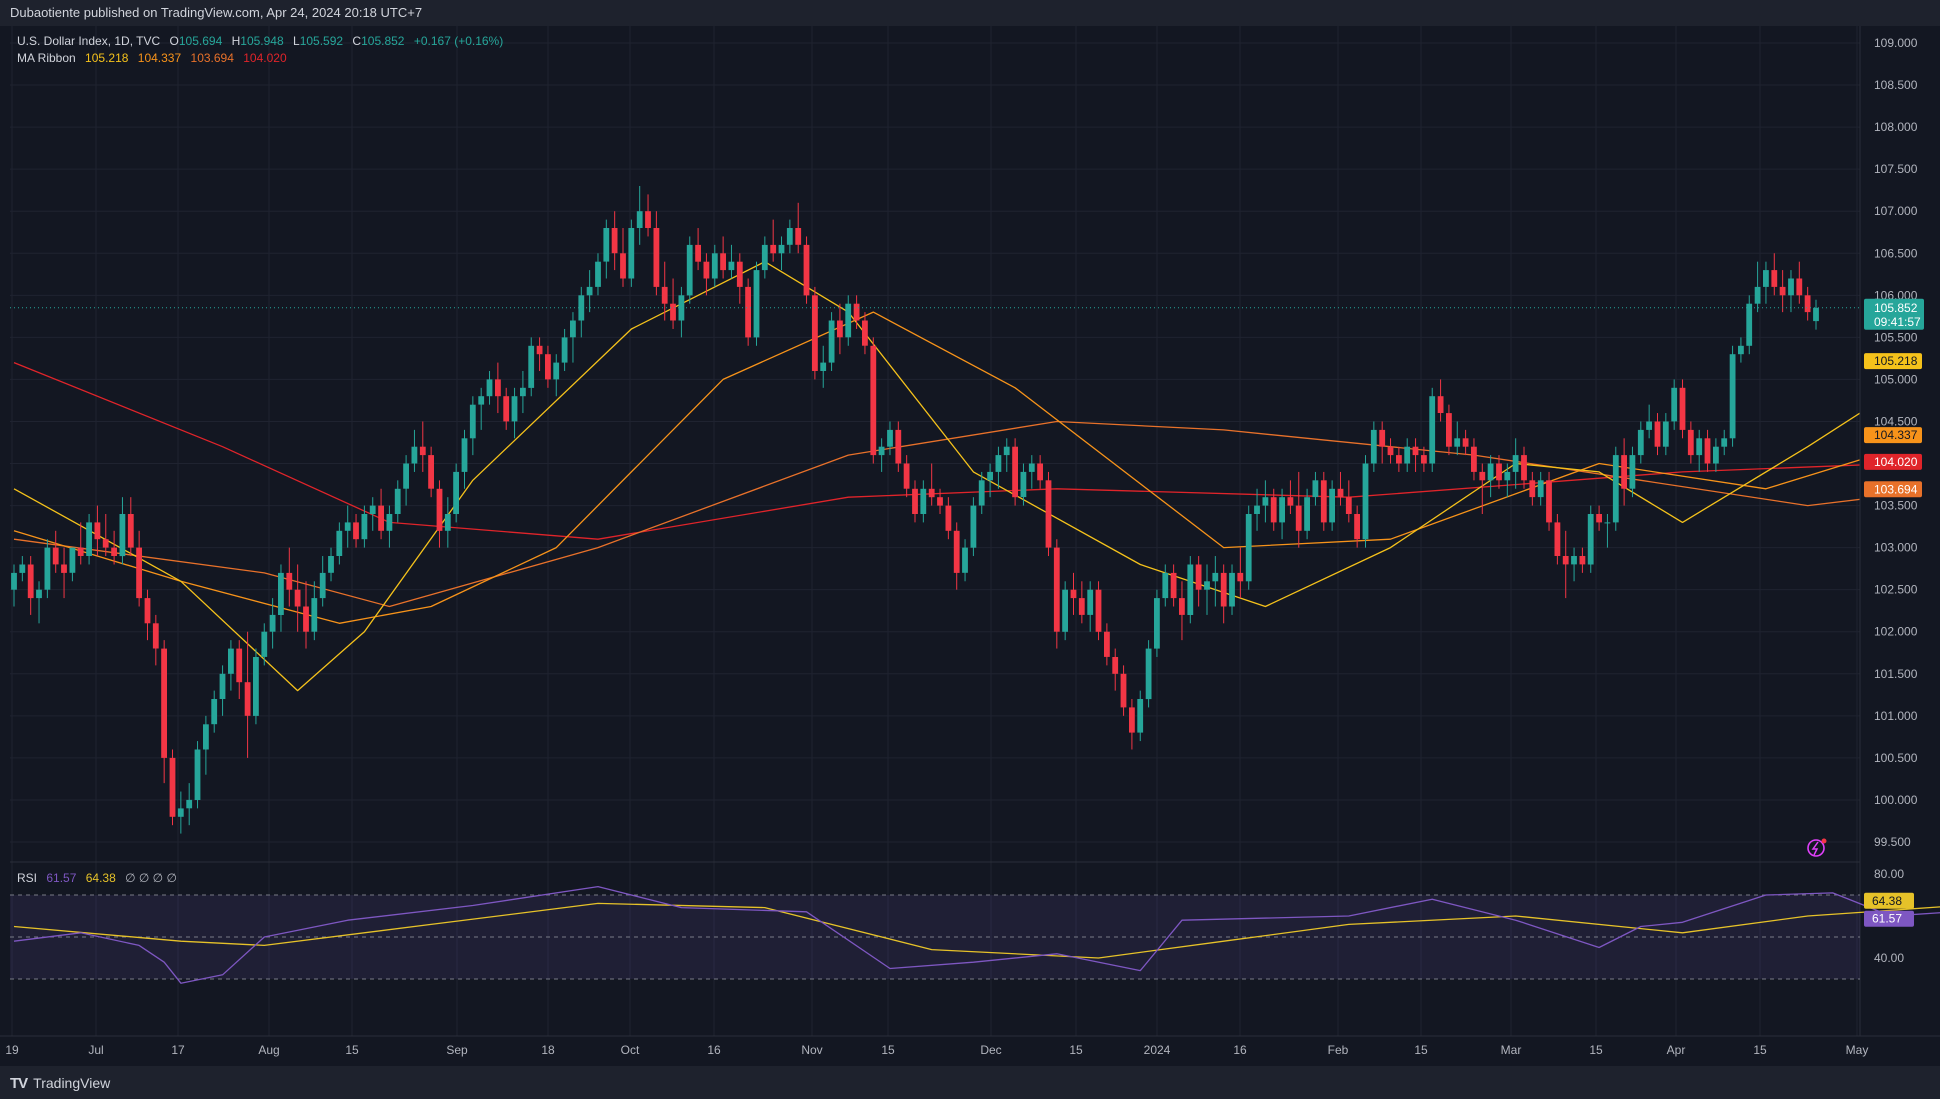 This screenshot has height=1099, width=1940. I want to click on time-axis-background, so click(970, 1051).